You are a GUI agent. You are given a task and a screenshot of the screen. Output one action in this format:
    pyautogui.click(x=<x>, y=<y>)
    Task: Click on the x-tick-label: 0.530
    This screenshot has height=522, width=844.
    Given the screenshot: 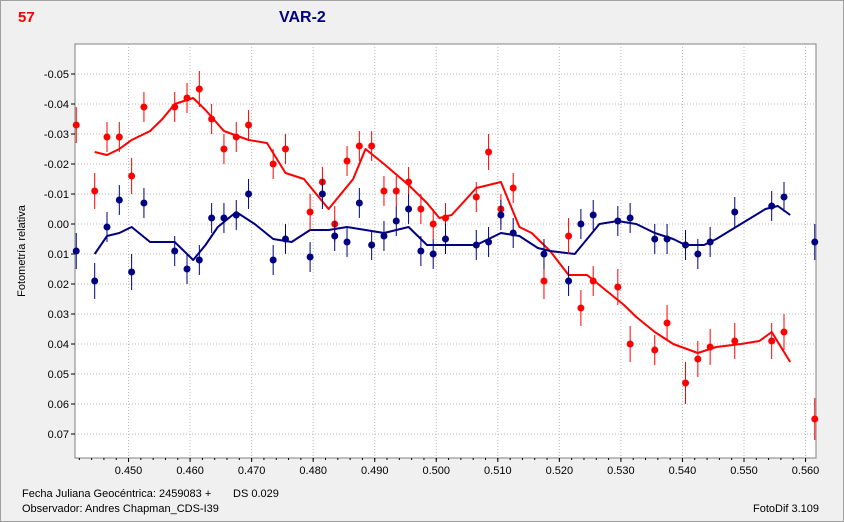 What is the action you would take?
    pyautogui.click(x=621, y=471)
    